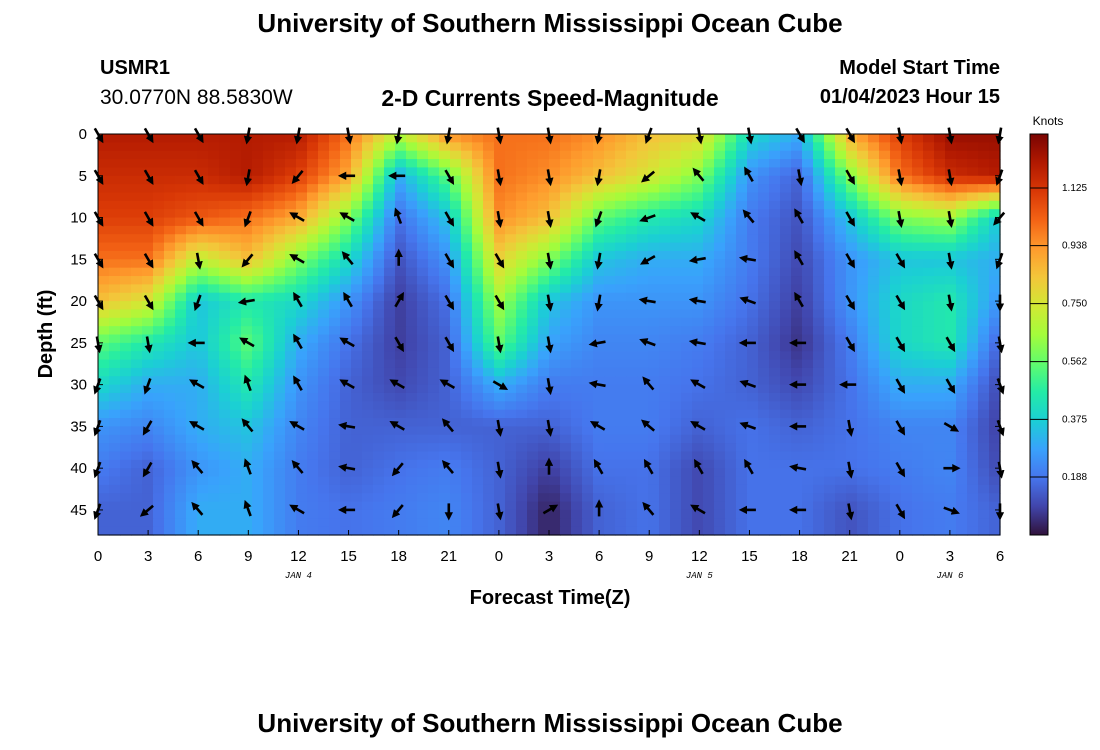 The image size is (1100, 750). Describe the element at coordinates (78, 468) in the screenshot. I see `y-tick-label: 40` at that location.